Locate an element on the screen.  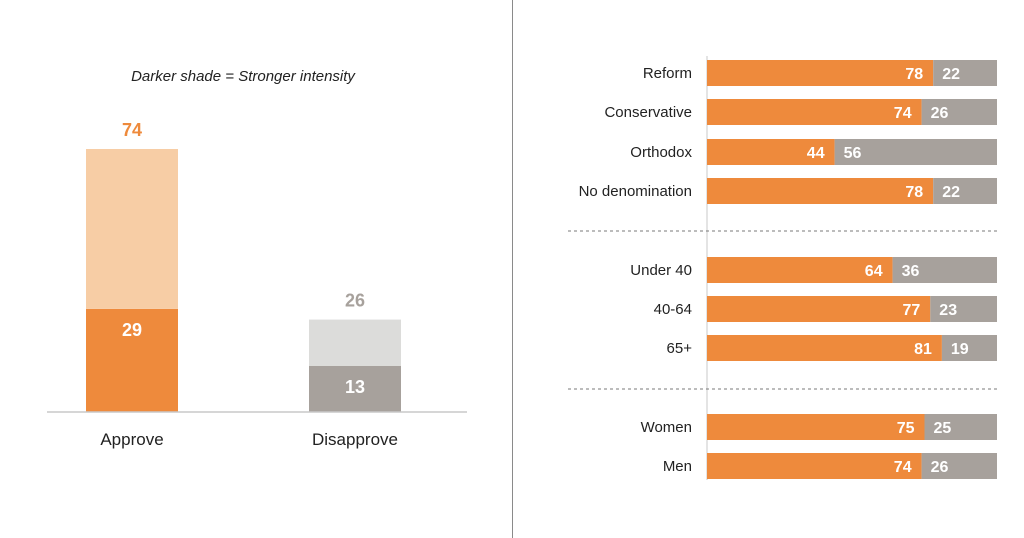
approve-strong-value: 29 is located at coordinates (132, 330).